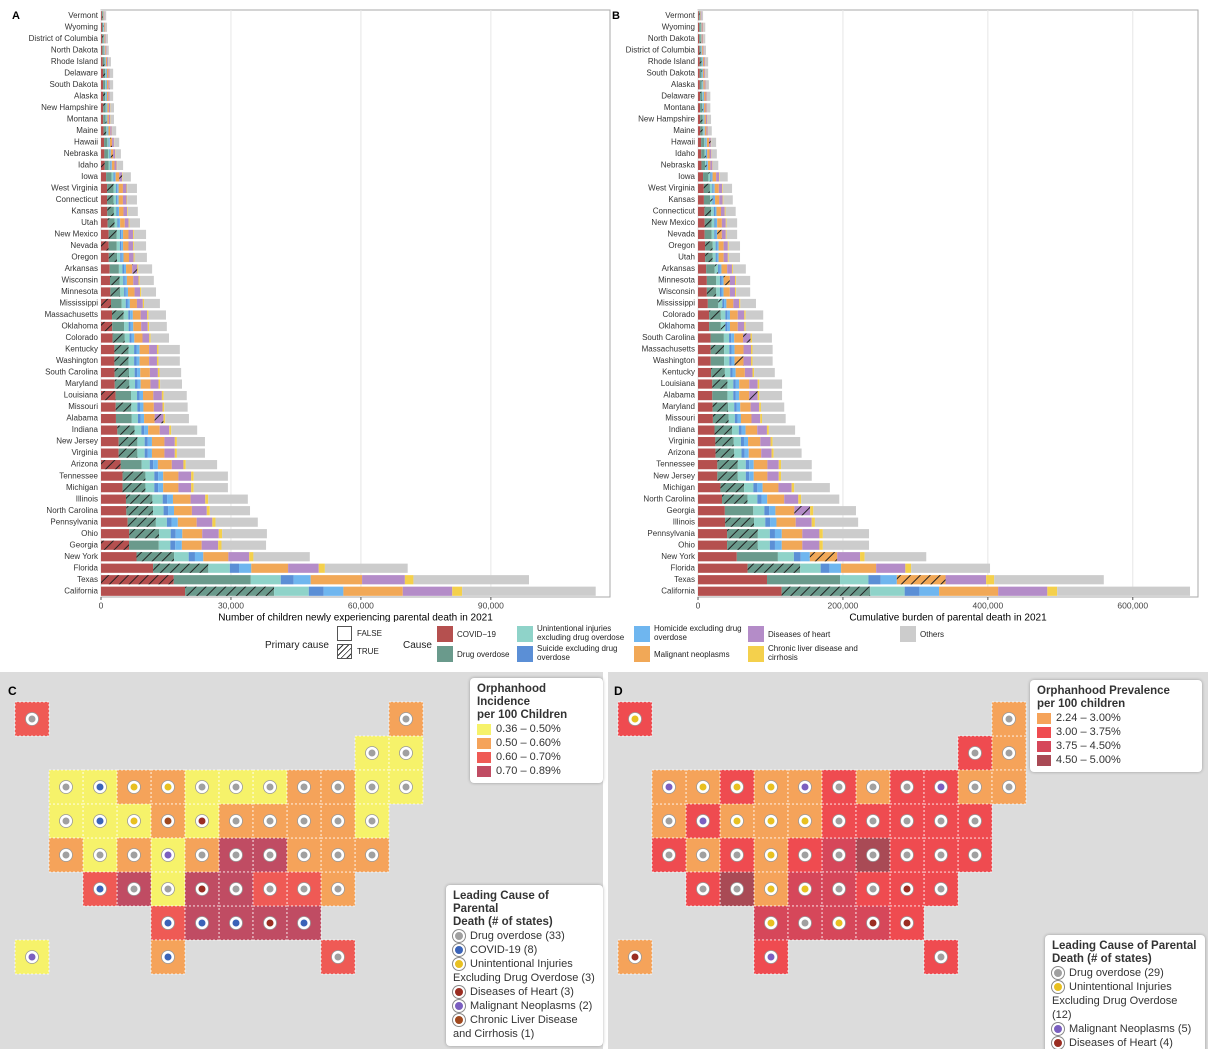  I want to click on y-tick-label: New York, so click(81, 556).